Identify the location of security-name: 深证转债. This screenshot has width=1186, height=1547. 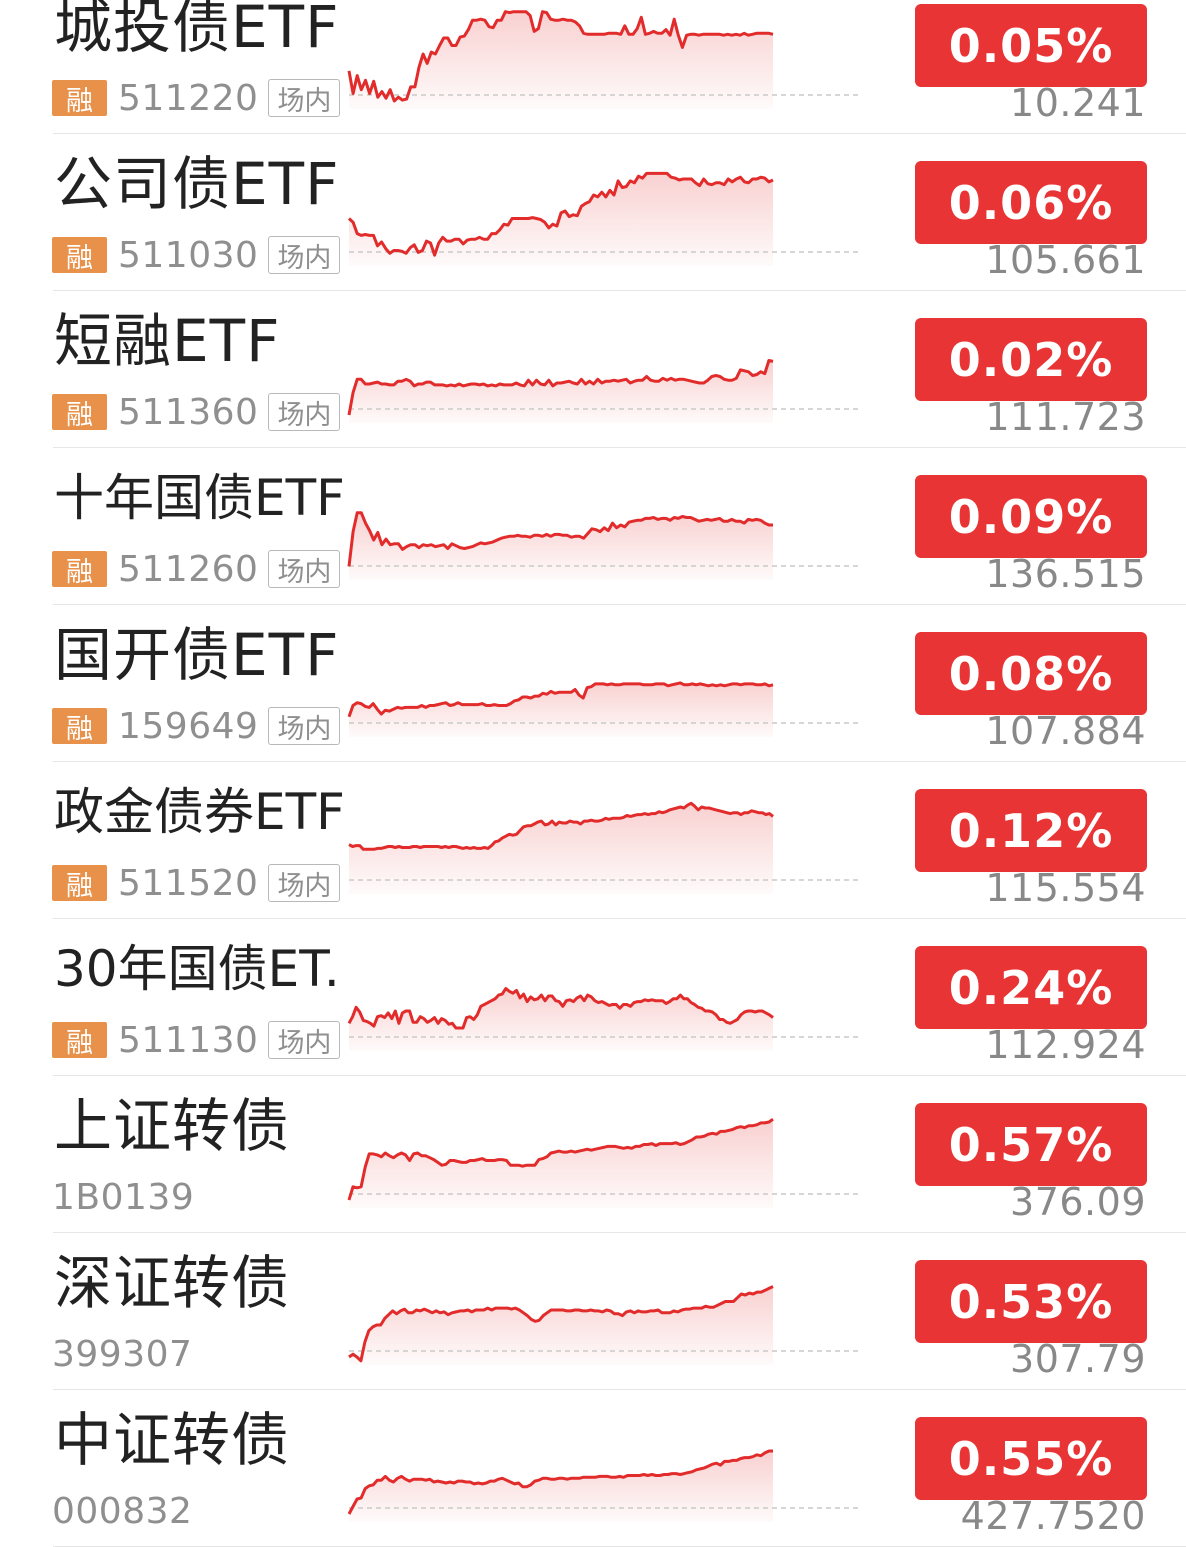
(172, 1283).